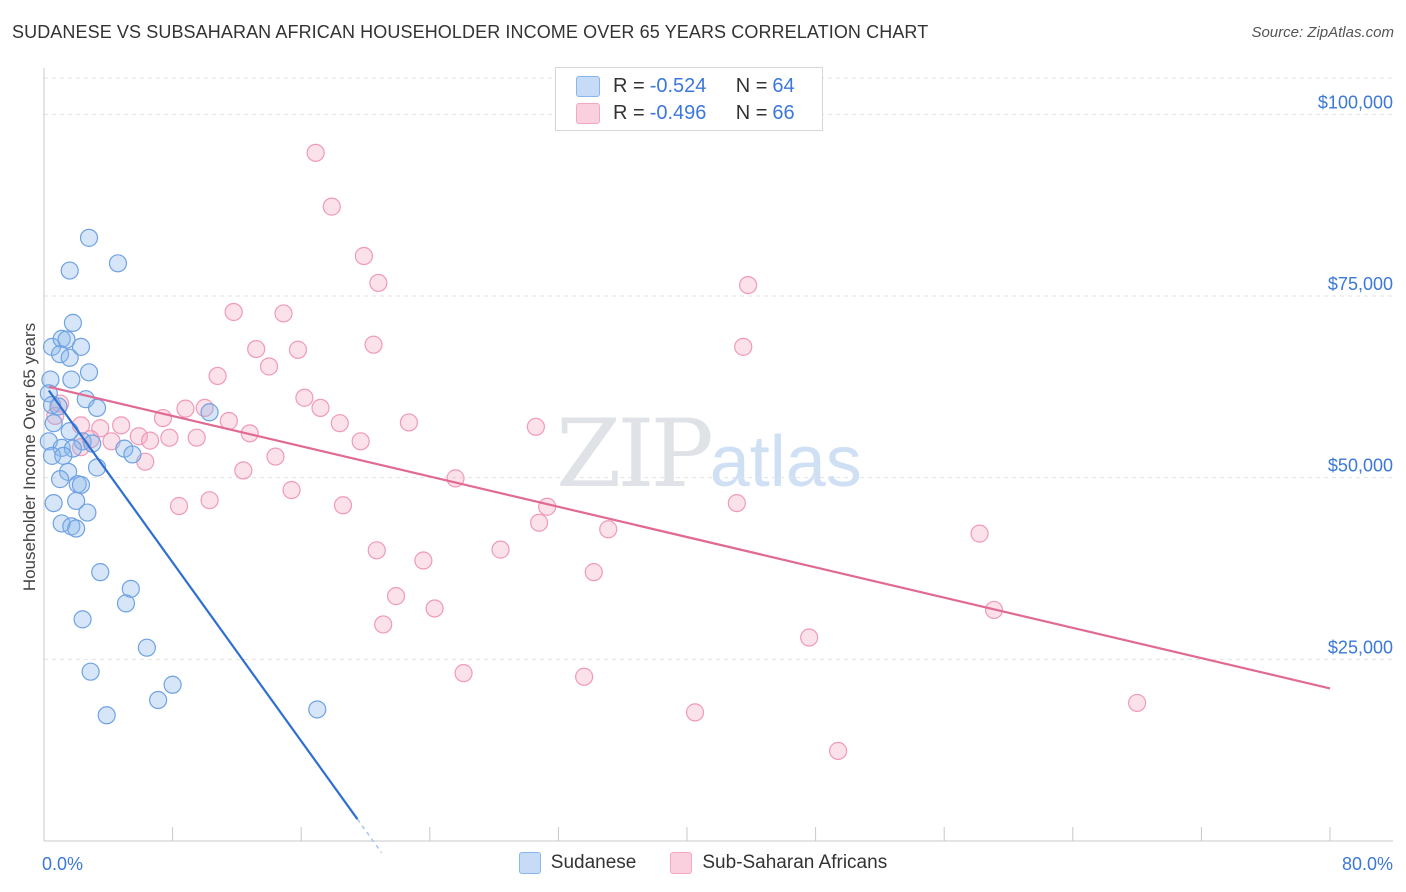  Describe the element at coordinates (1360, 284) in the screenshot. I see `y-tick-label-2: $75,000` at that location.